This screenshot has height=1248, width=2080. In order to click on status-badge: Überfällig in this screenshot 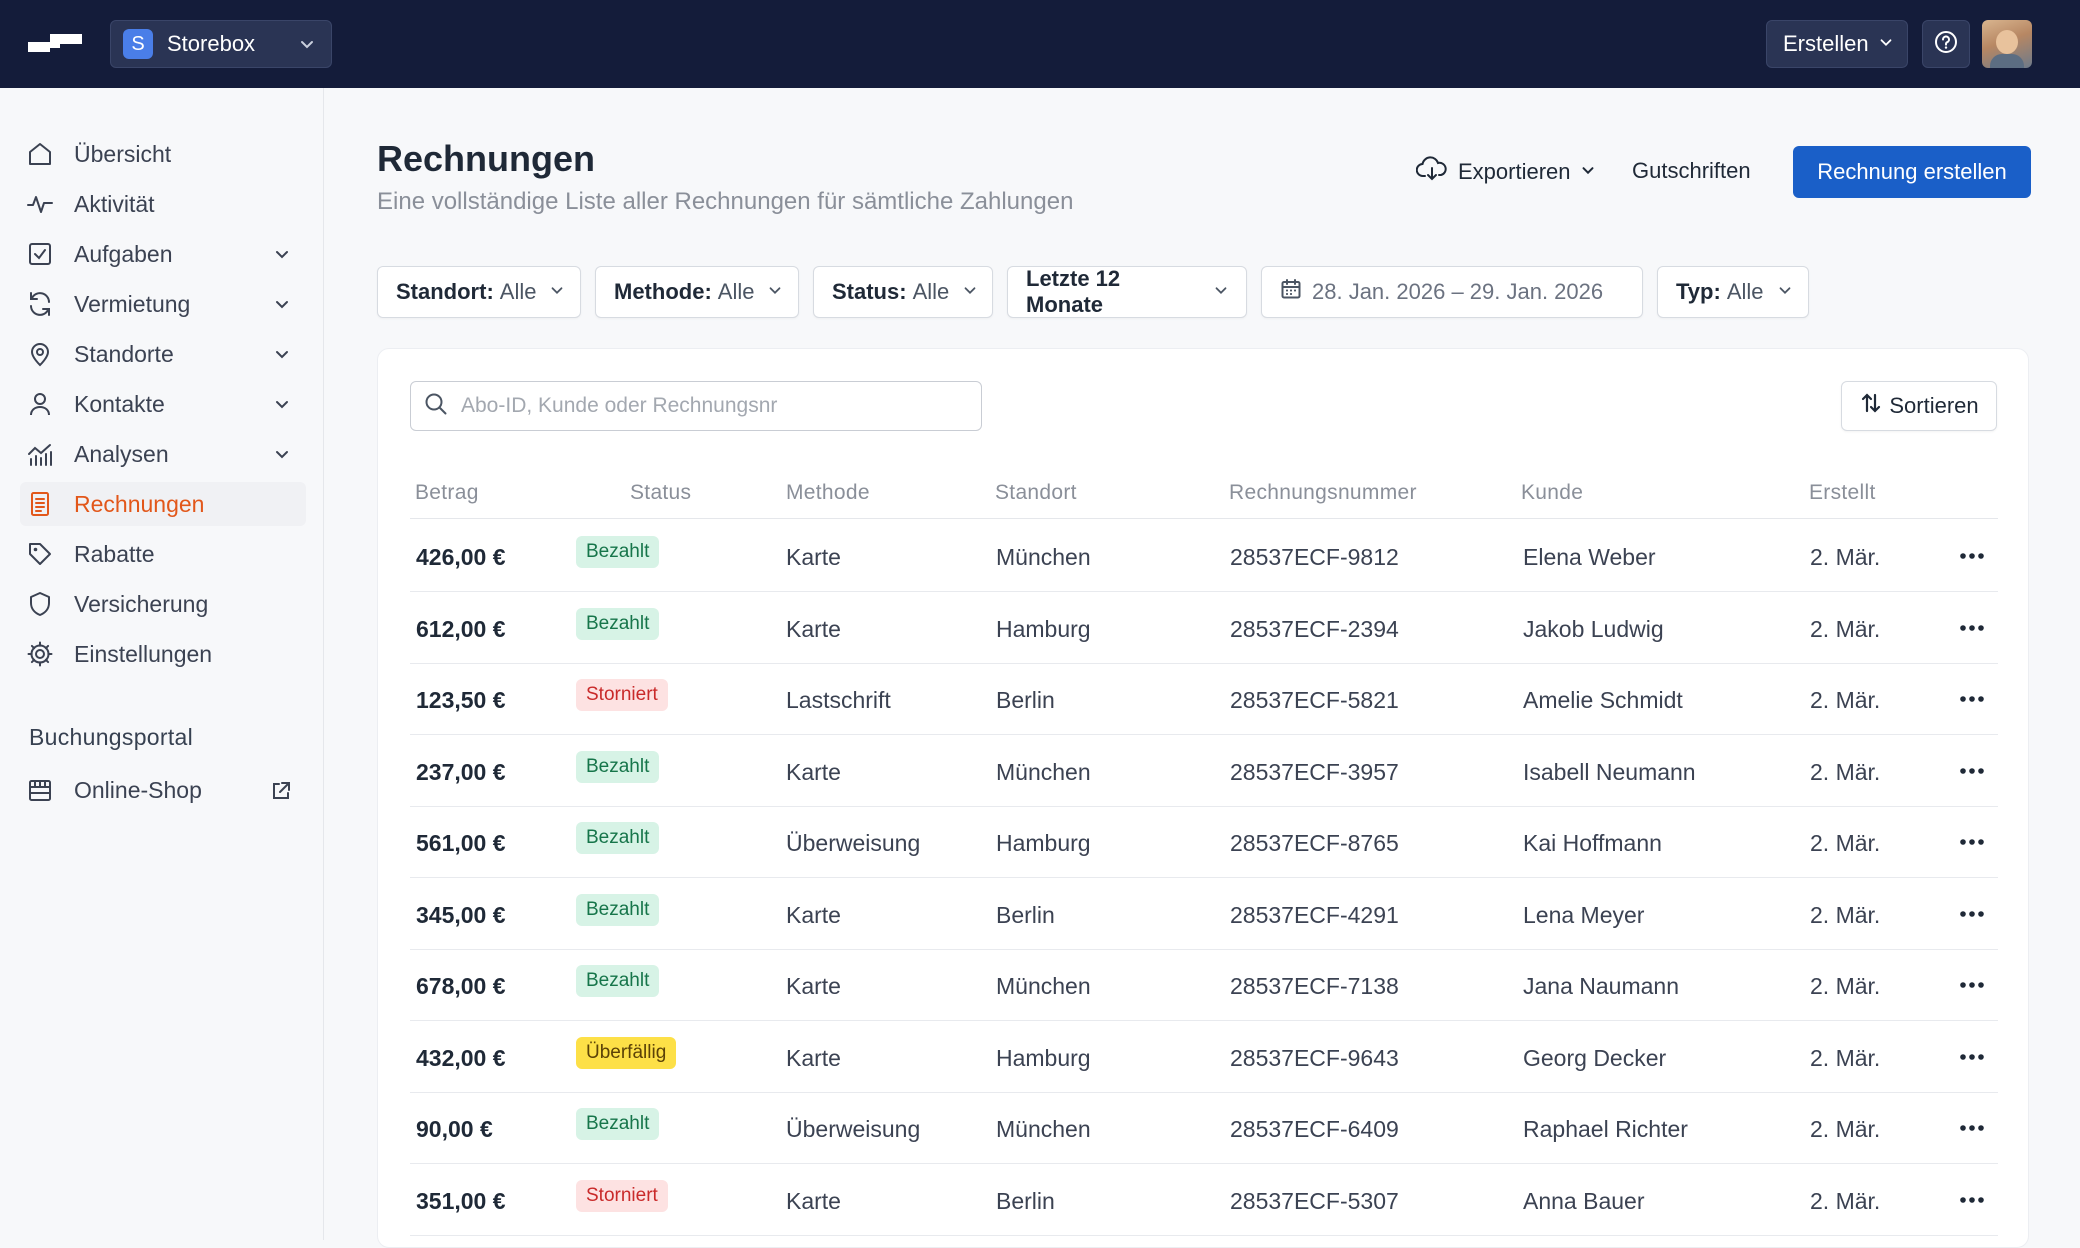, I will do `click(626, 1052)`.